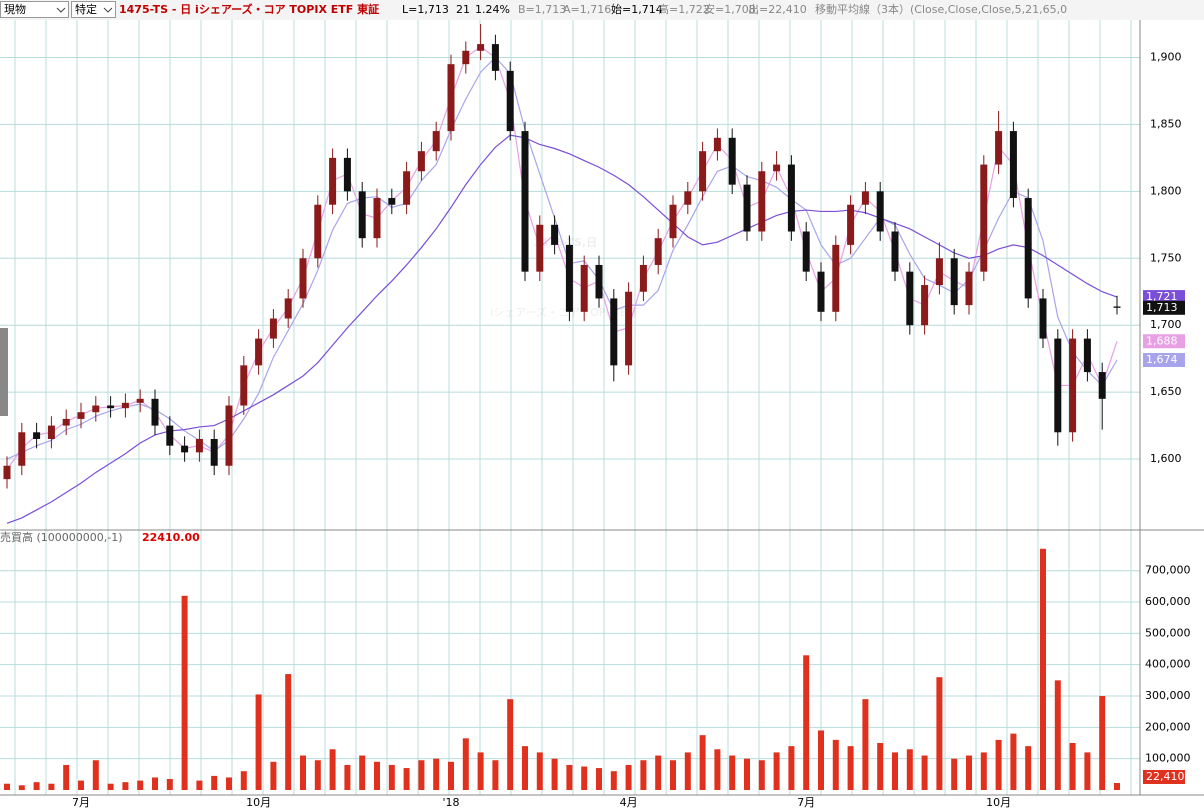 This screenshot has height=810, width=1204. I want to click on x-tick-label: 4月, so click(629, 802).